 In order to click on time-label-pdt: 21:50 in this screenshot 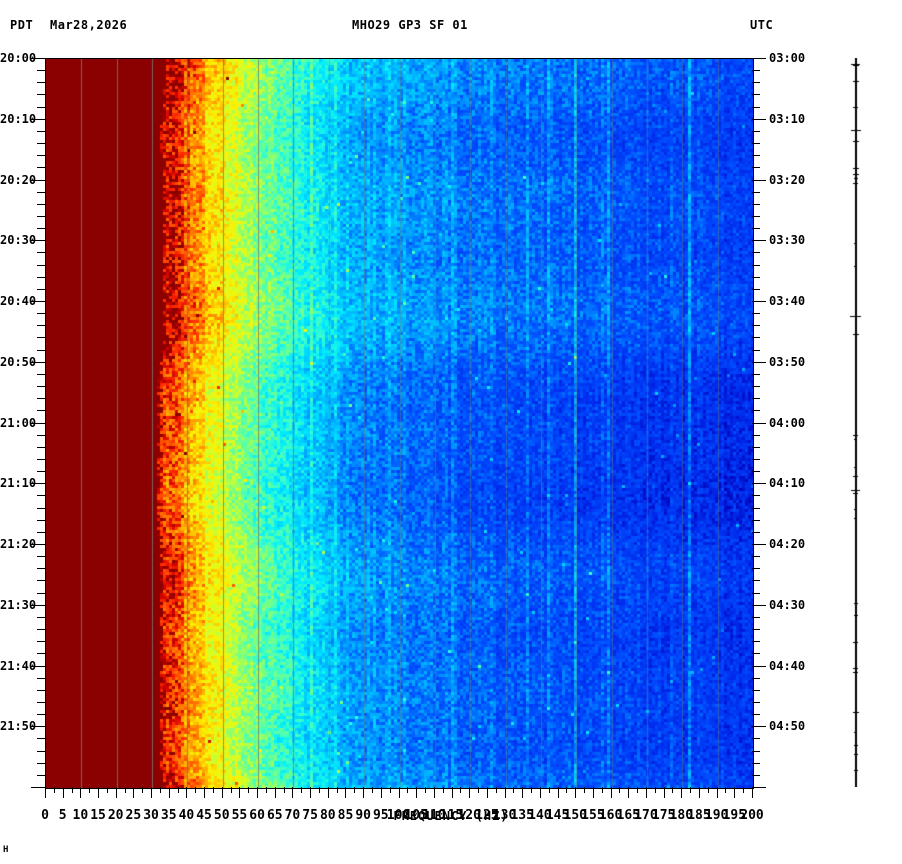, I will do `click(18, 726)`.